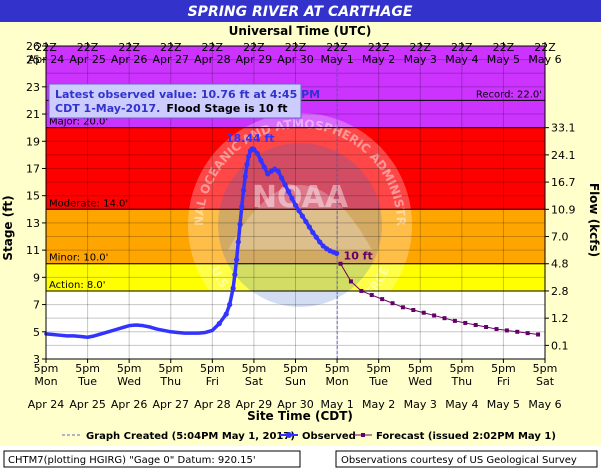  I want to click on top-tick-date-1: Apr 25, so click(87, 59).